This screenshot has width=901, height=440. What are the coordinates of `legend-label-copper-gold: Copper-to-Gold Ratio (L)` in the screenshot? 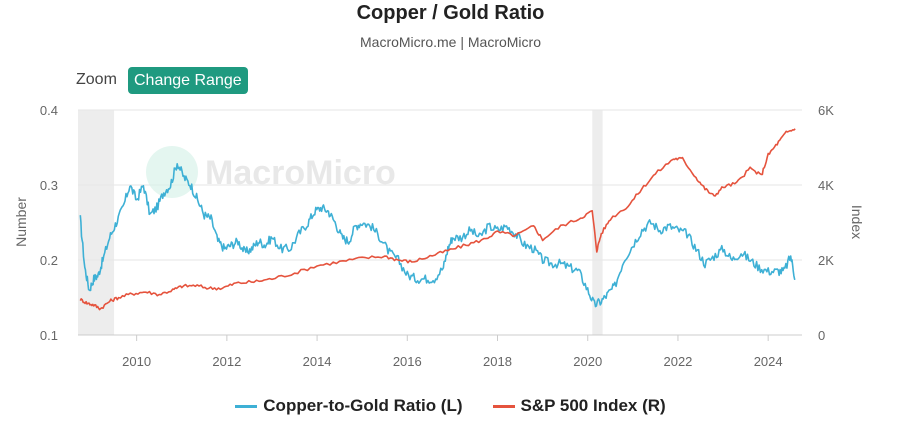 It's located at (363, 405).